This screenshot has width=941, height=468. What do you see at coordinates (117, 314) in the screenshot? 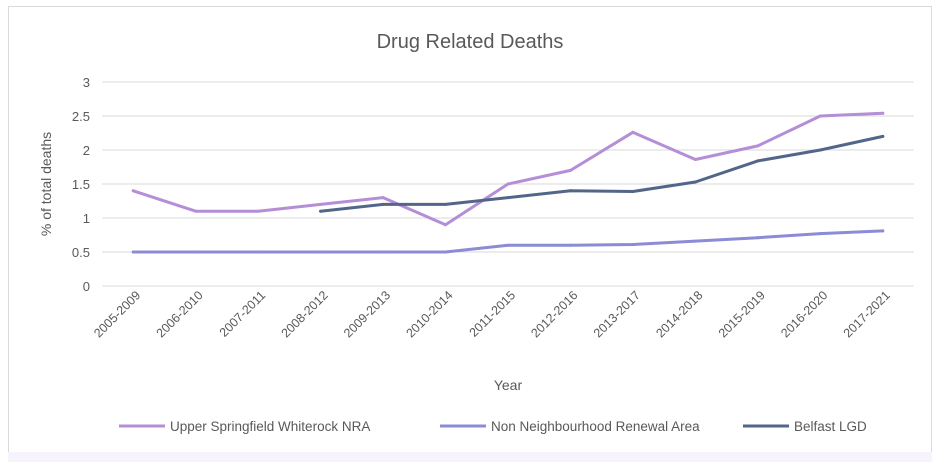
I see `x-tick-label: 2005-2009` at bounding box center [117, 314].